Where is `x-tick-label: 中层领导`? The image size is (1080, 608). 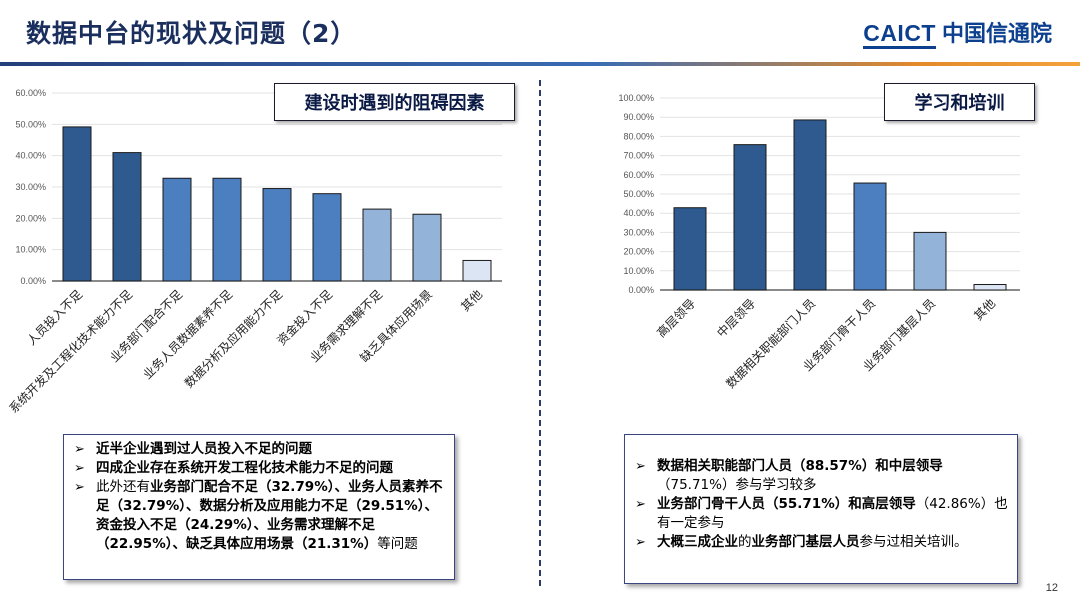
x-tick-label: 中层领导 is located at coordinates (736, 318).